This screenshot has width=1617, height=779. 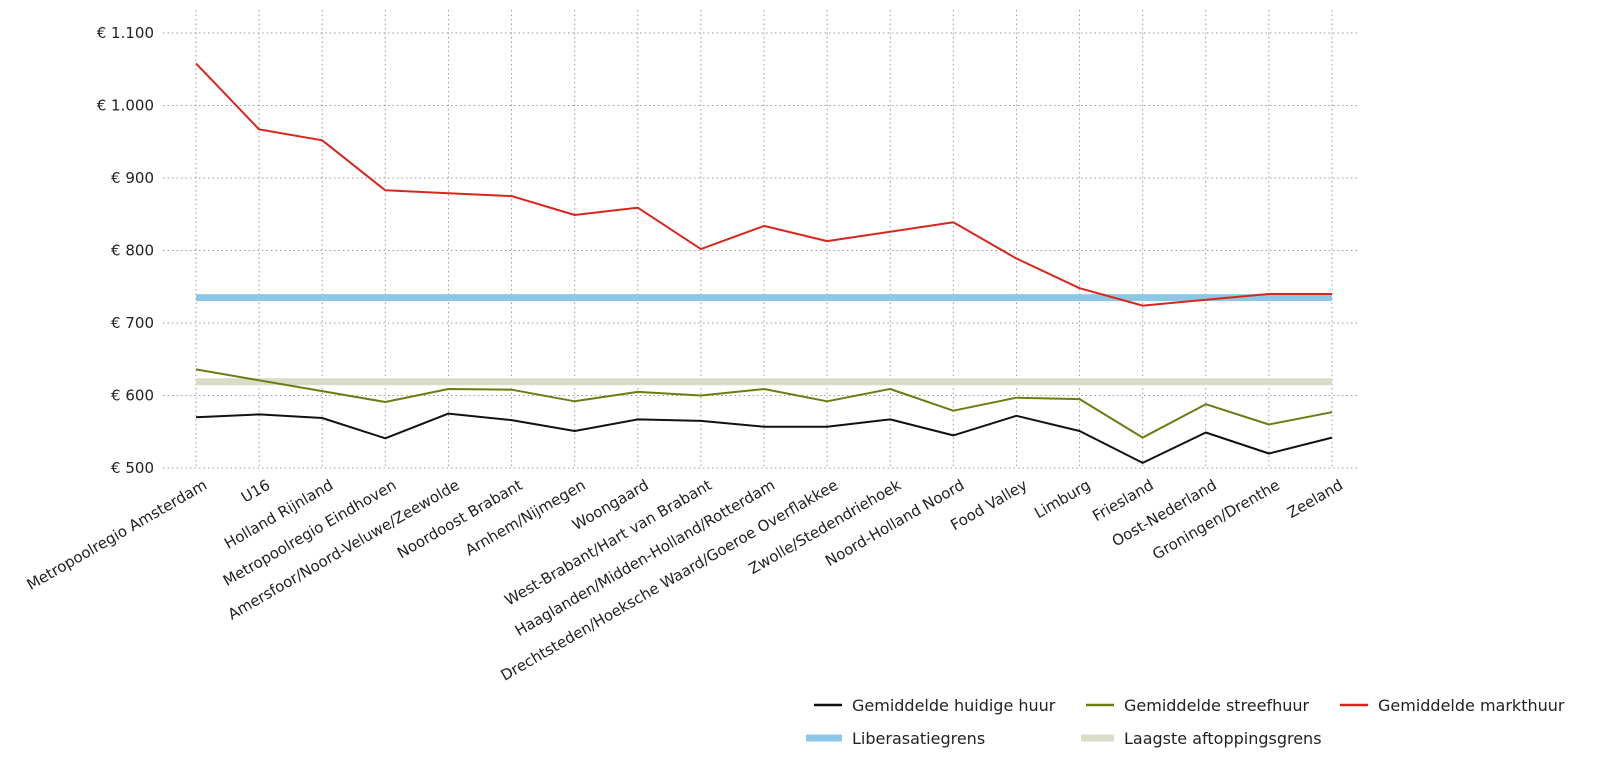 I want to click on legend-label-huidige: Gemiddelde huidige huur, so click(x=954, y=705).